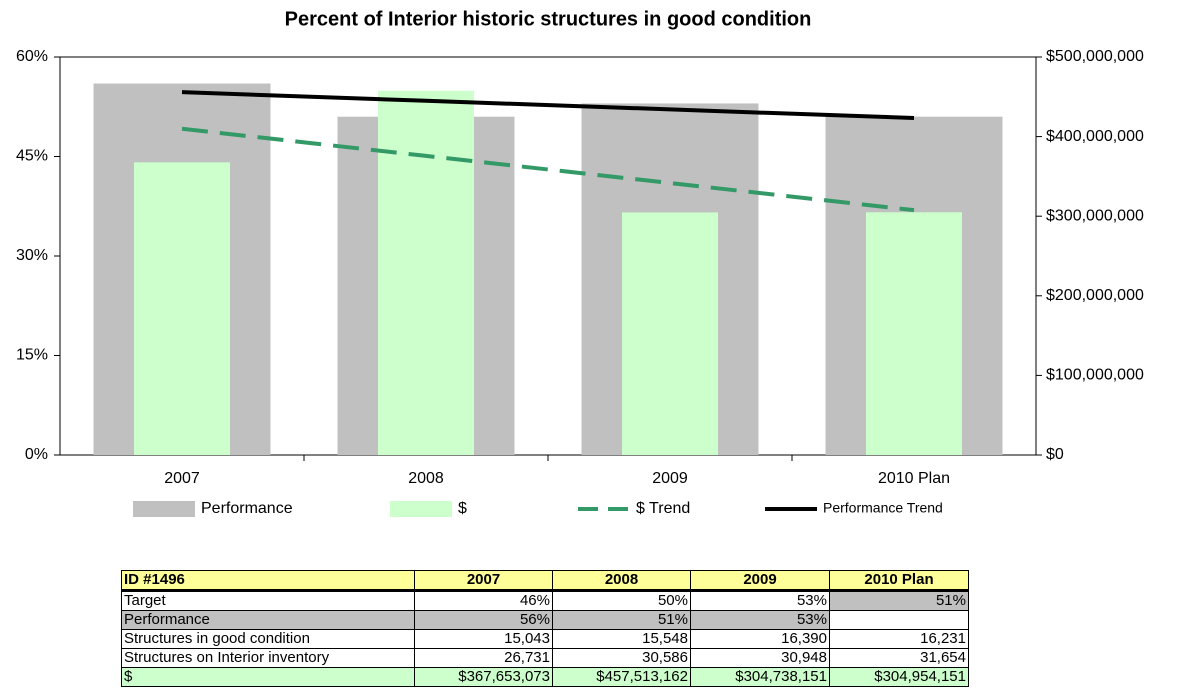  Describe the element at coordinates (1095, 215) in the screenshot. I see `y2-tick-label: $300,000,000` at that location.